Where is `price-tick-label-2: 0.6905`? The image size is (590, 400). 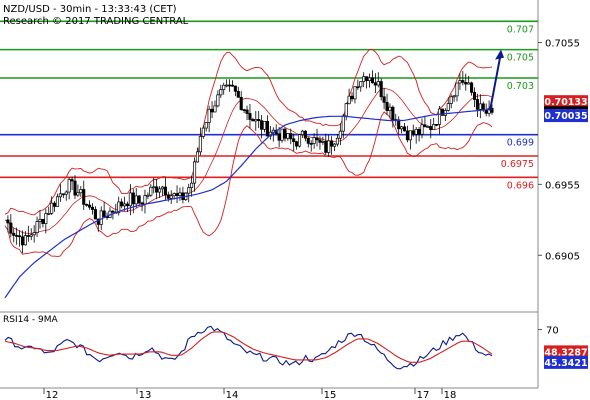 price-tick-label-2: 0.6905 is located at coordinates (562, 256).